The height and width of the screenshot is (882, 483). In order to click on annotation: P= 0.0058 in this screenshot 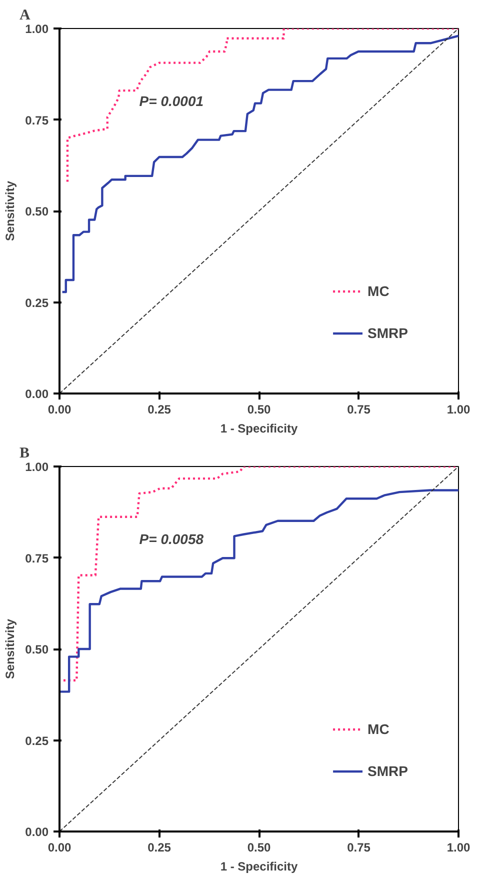, I will do `click(171, 538)`.